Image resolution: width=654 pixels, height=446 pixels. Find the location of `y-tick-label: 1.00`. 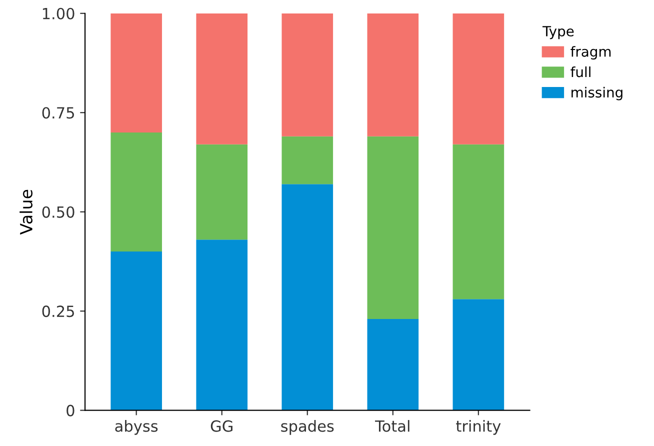

y-tick-label: 1.00 is located at coordinates (58, 14).